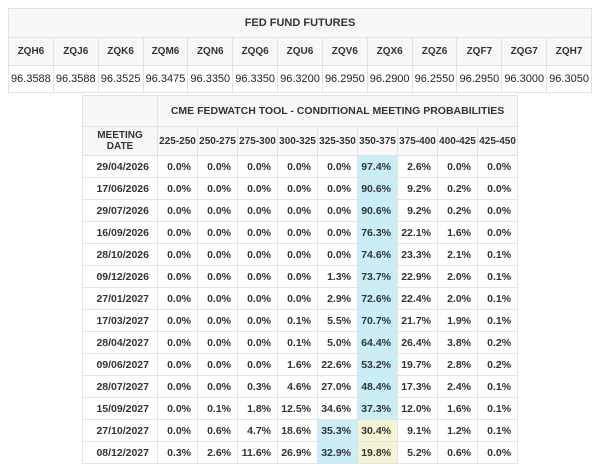 The image size is (600, 464). I want to click on probability-cell: 12.0%, so click(417, 408).